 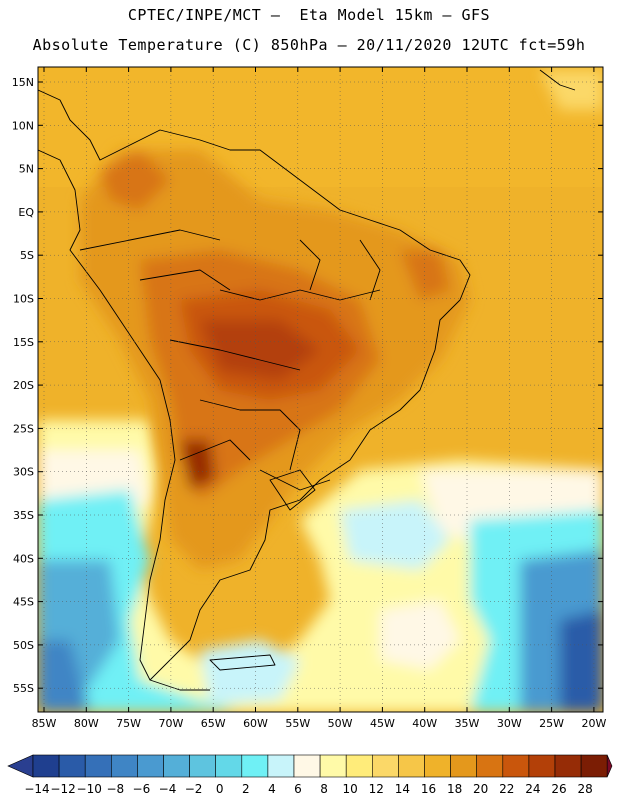 I want to click on colorbar-label: 0, so click(x=220, y=789).